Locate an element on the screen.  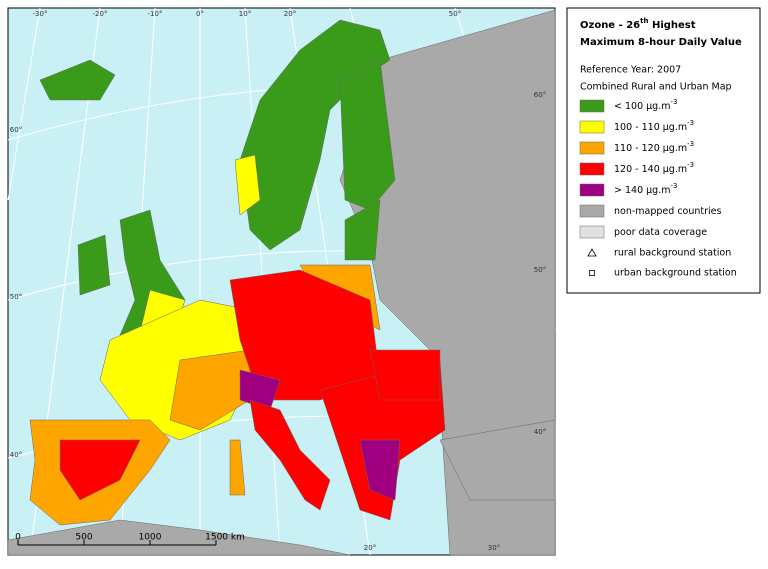
legend-label: > 140 µg.m-3 is located at coordinates (645, 189).